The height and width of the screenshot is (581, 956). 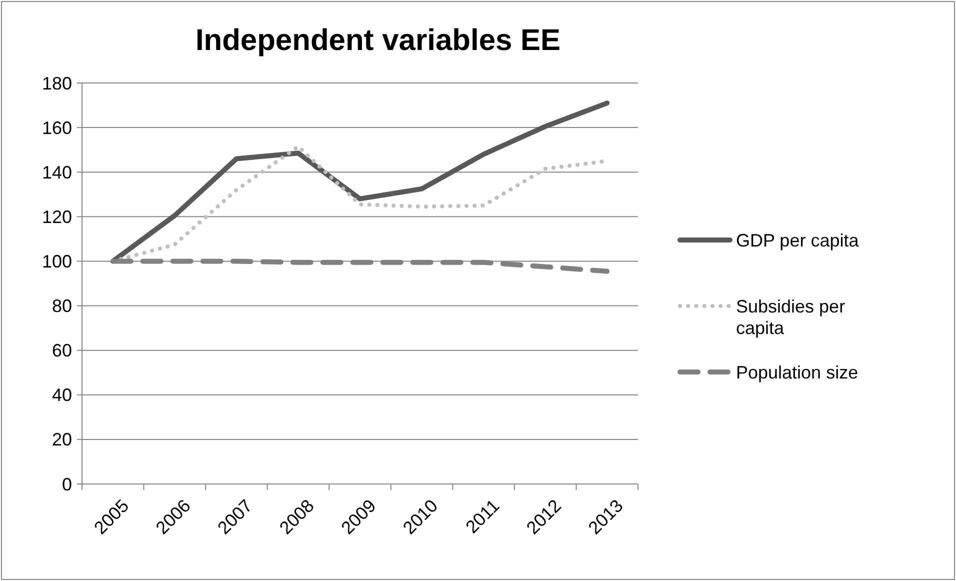 I want to click on y-tick-label: 160, so click(x=57, y=128).